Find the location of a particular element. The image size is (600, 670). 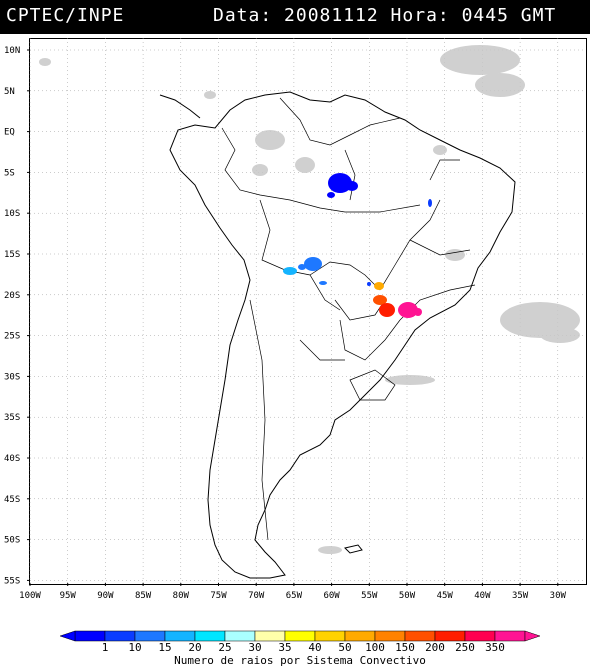

lon-label: 75W is located at coordinates (218, 596).